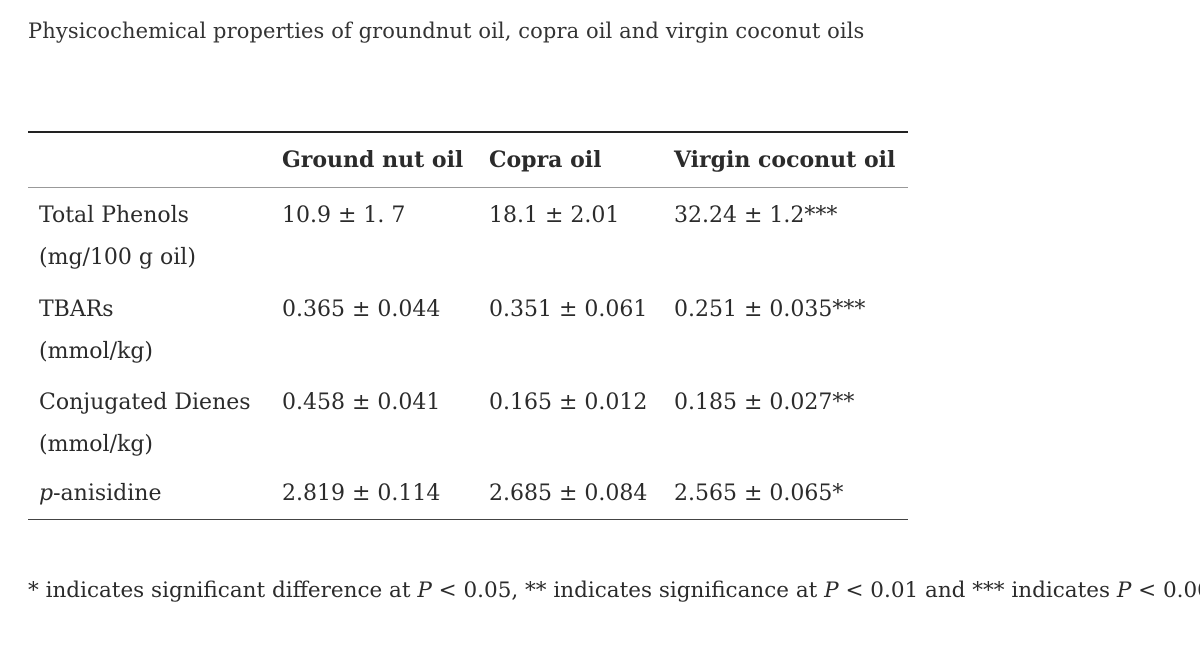  What do you see at coordinates (153, 334) in the screenshot?
I see `row-label: TBARs (mmol/kg)` at bounding box center [153, 334].